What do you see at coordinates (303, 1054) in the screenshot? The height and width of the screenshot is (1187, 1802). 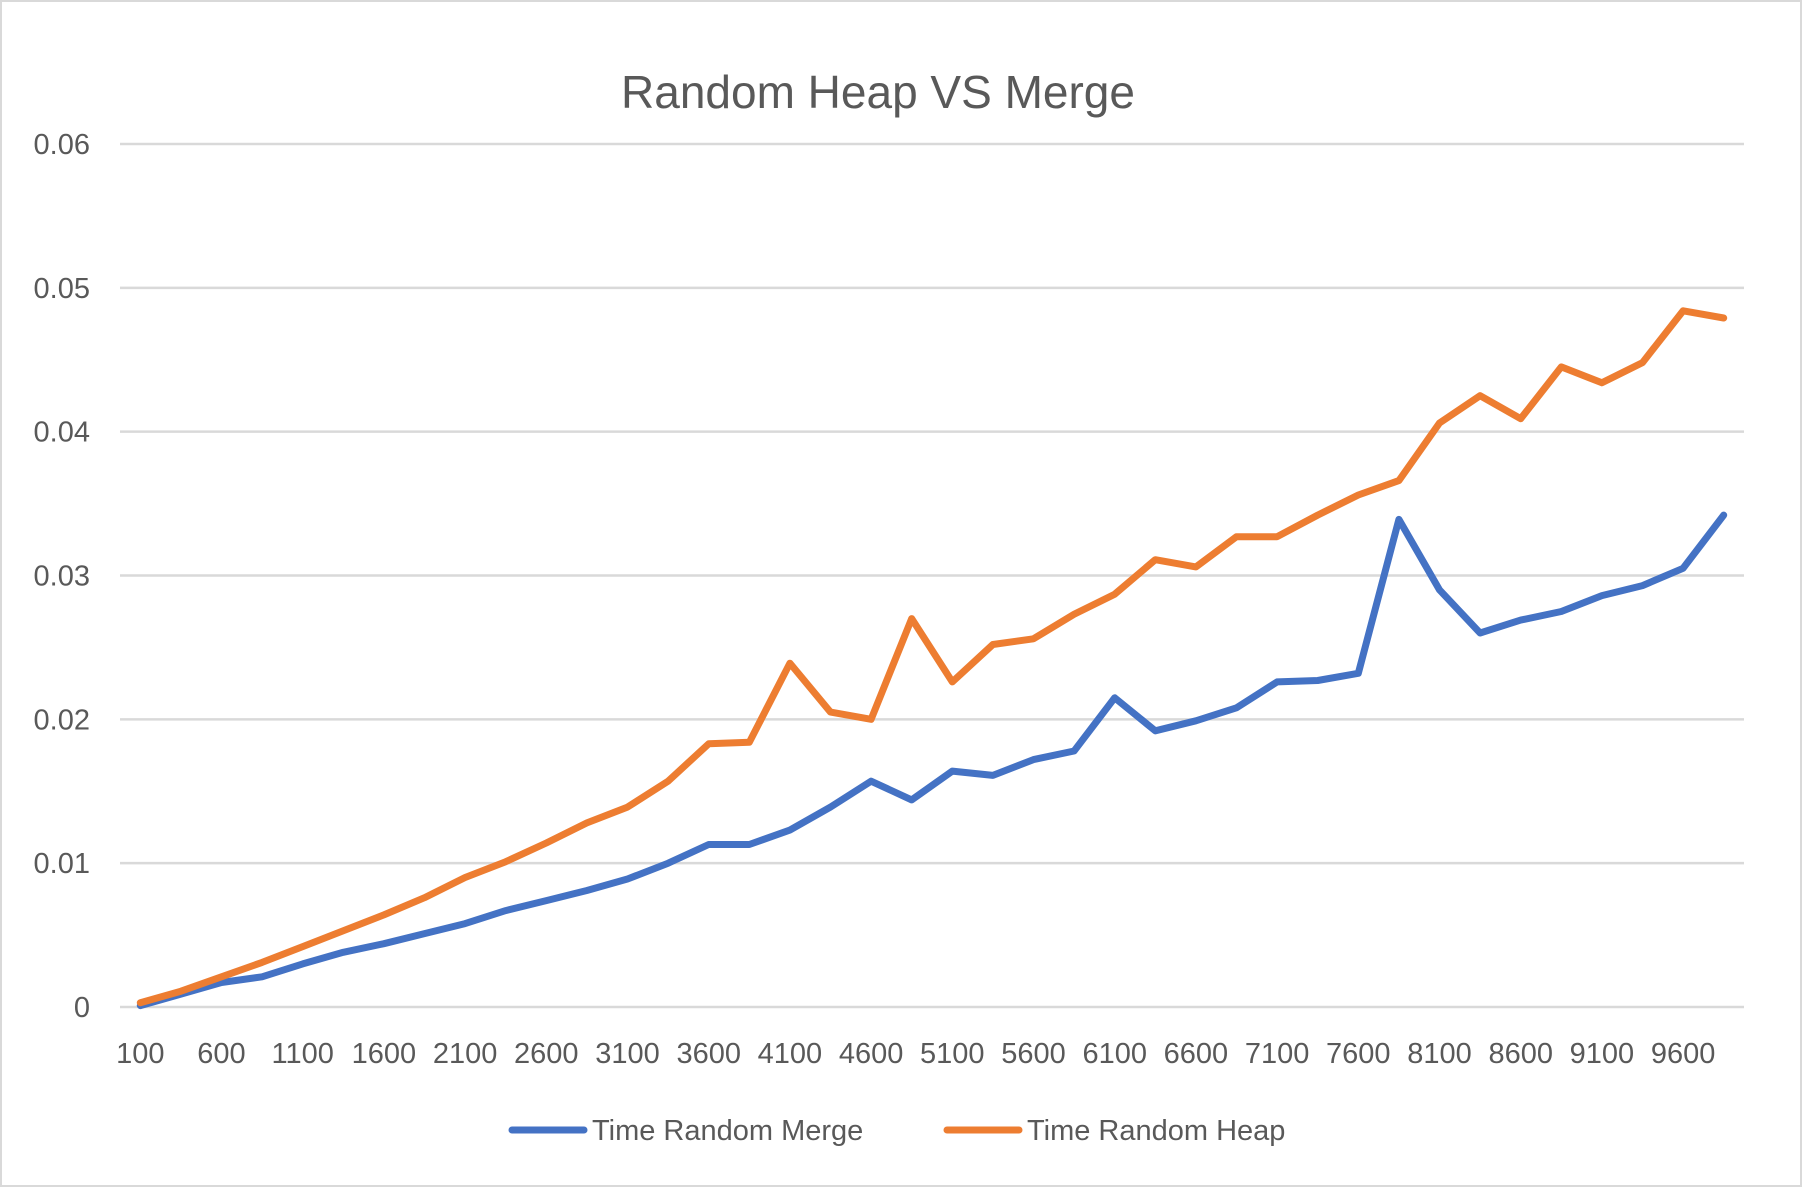 I see `x-tick-label: 1100` at bounding box center [303, 1054].